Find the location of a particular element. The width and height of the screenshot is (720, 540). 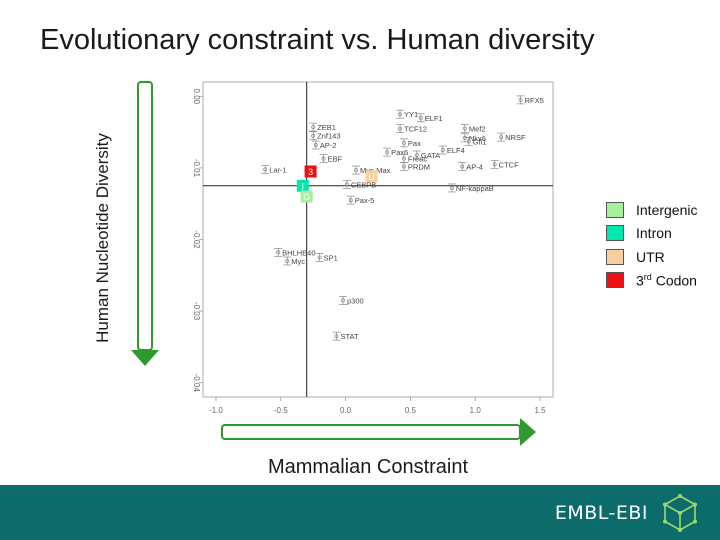

y-tick-label: 0.00 is located at coordinates (196, 97).